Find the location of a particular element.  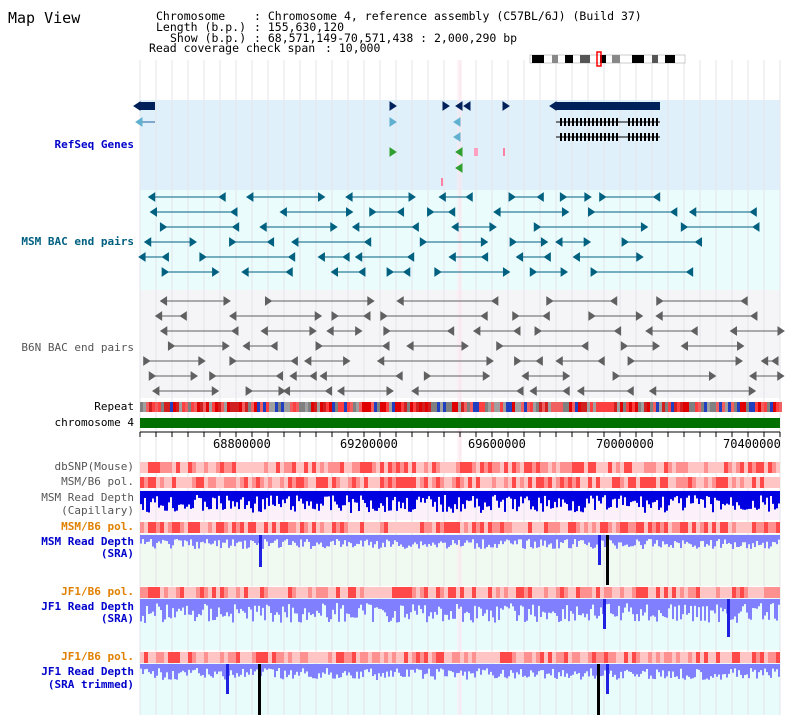

track-label-msm-b6-pol: MSM/B6 pol. is located at coordinates (97, 481).